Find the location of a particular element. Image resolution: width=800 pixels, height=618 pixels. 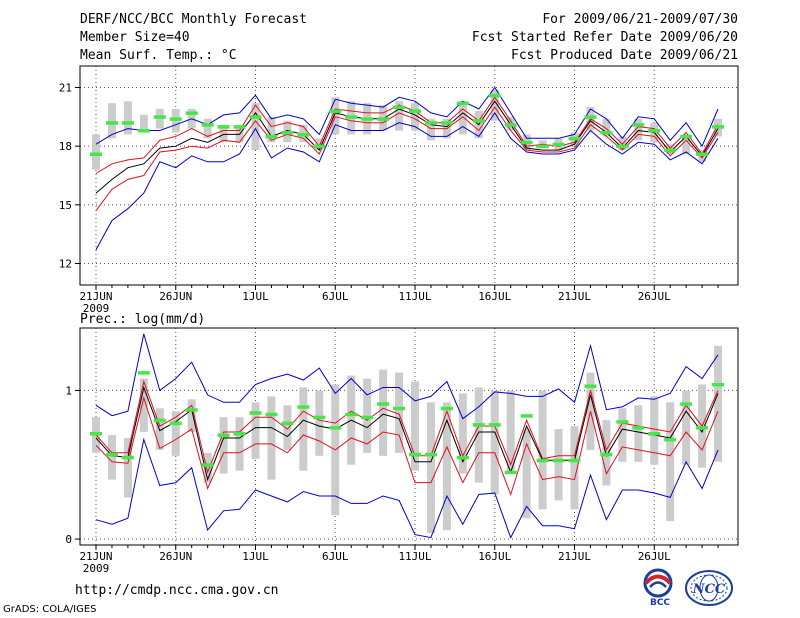

x-tick-label: 6JUL is located at coordinates (335, 296).